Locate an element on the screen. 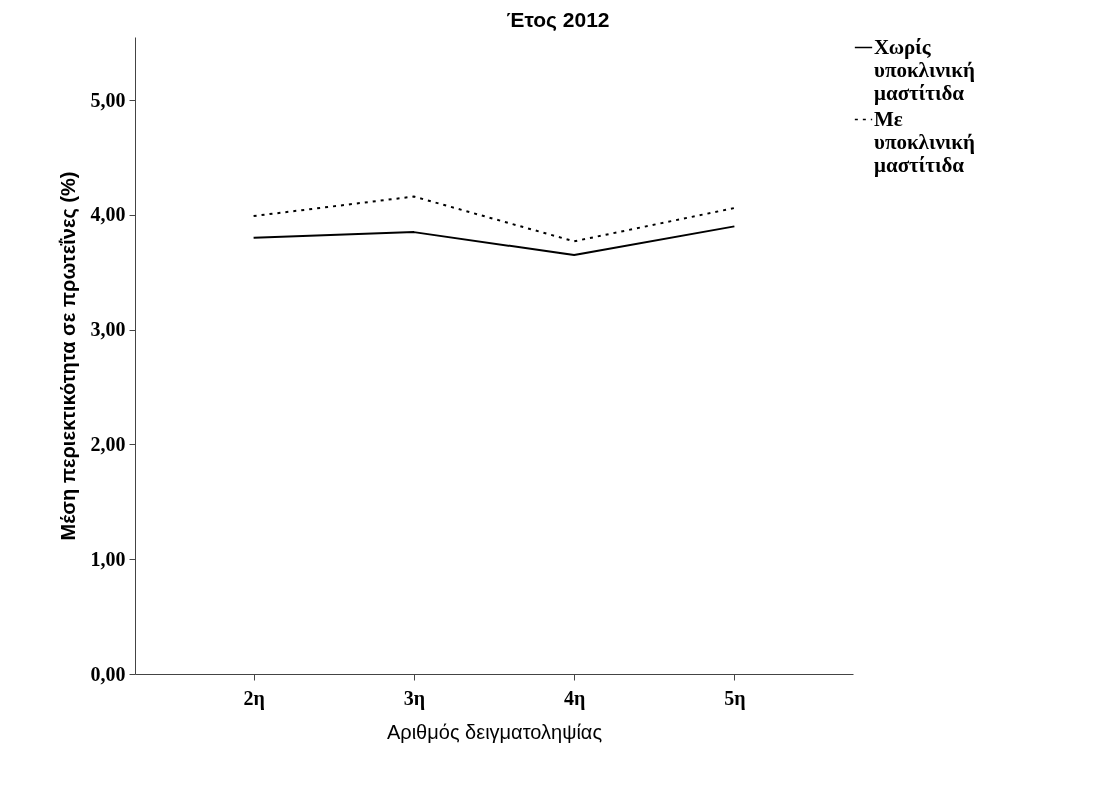  x-tick-label: 2η is located at coordinates (254, 698).